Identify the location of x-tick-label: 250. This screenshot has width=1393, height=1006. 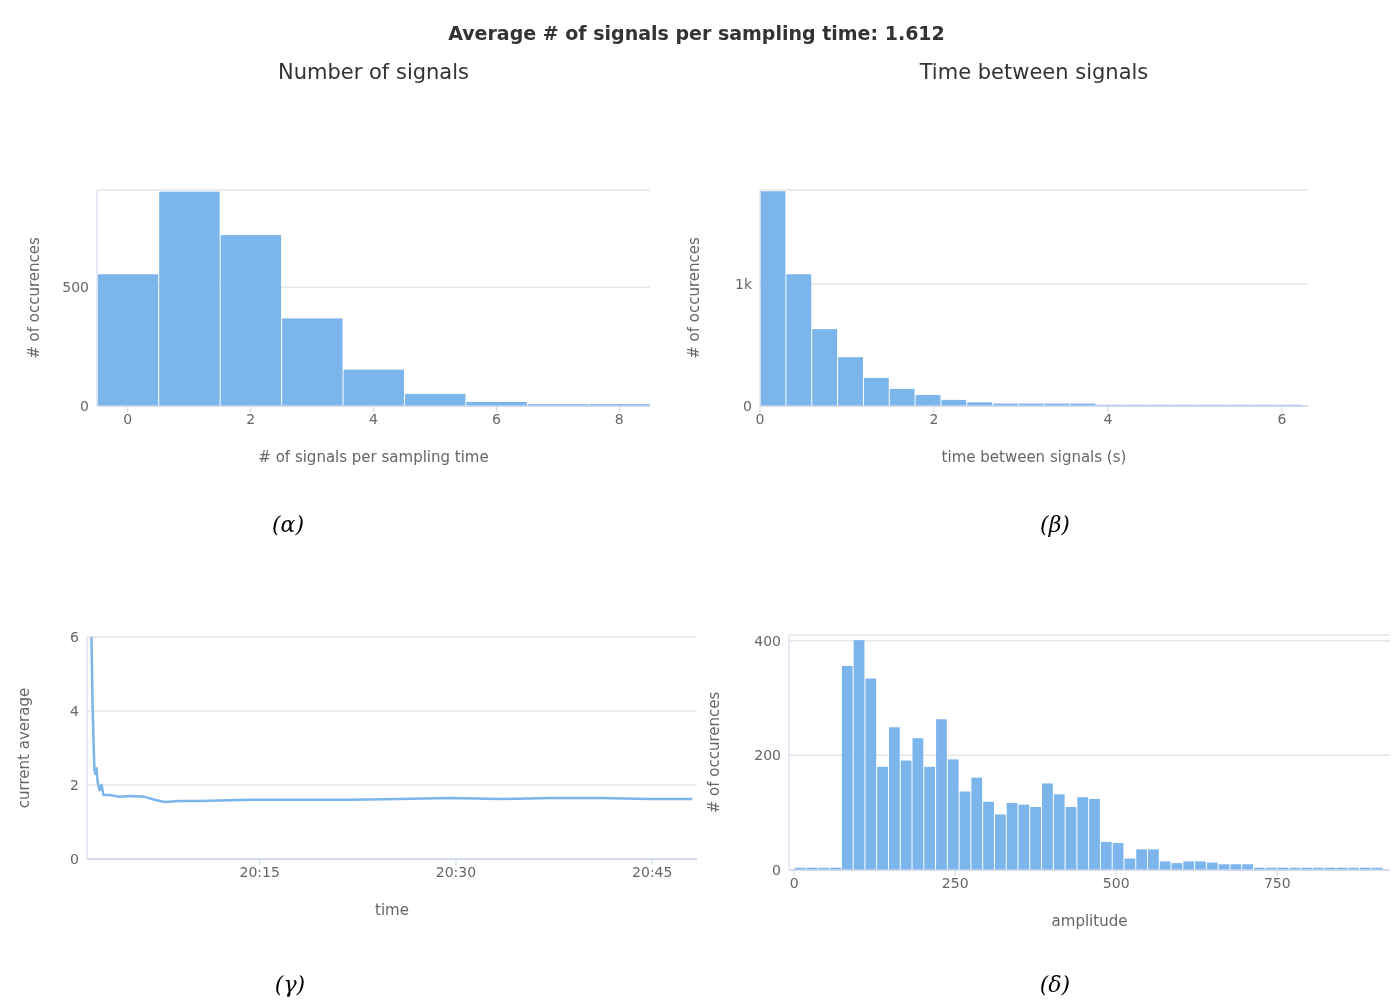
(955, 882).